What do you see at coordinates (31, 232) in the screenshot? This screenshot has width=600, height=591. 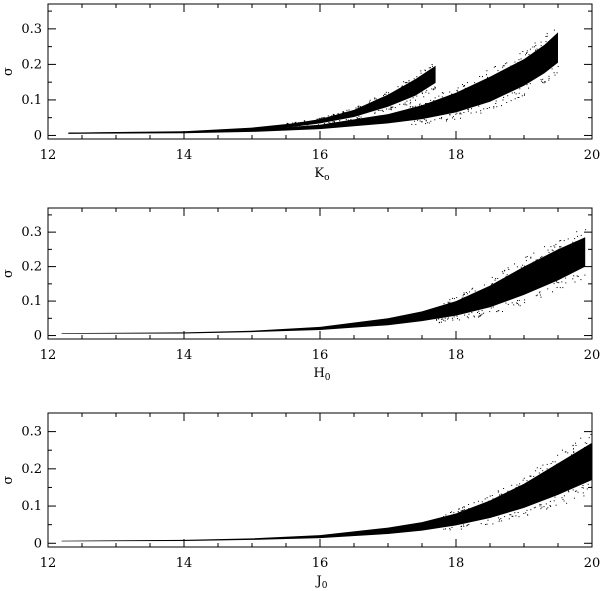 I see `y-tick-label: 0.3` at bounding box center [31, 232].